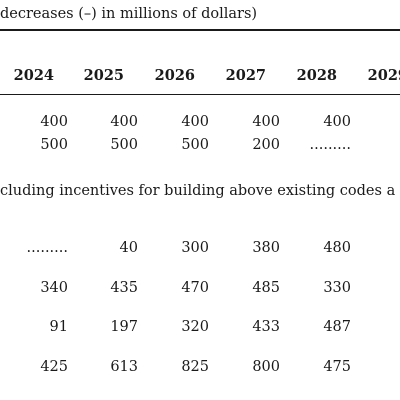 Image resolution: width=400 pixels, height=400 pixels. I want to click on table-cell: 433, so click(266, 327).